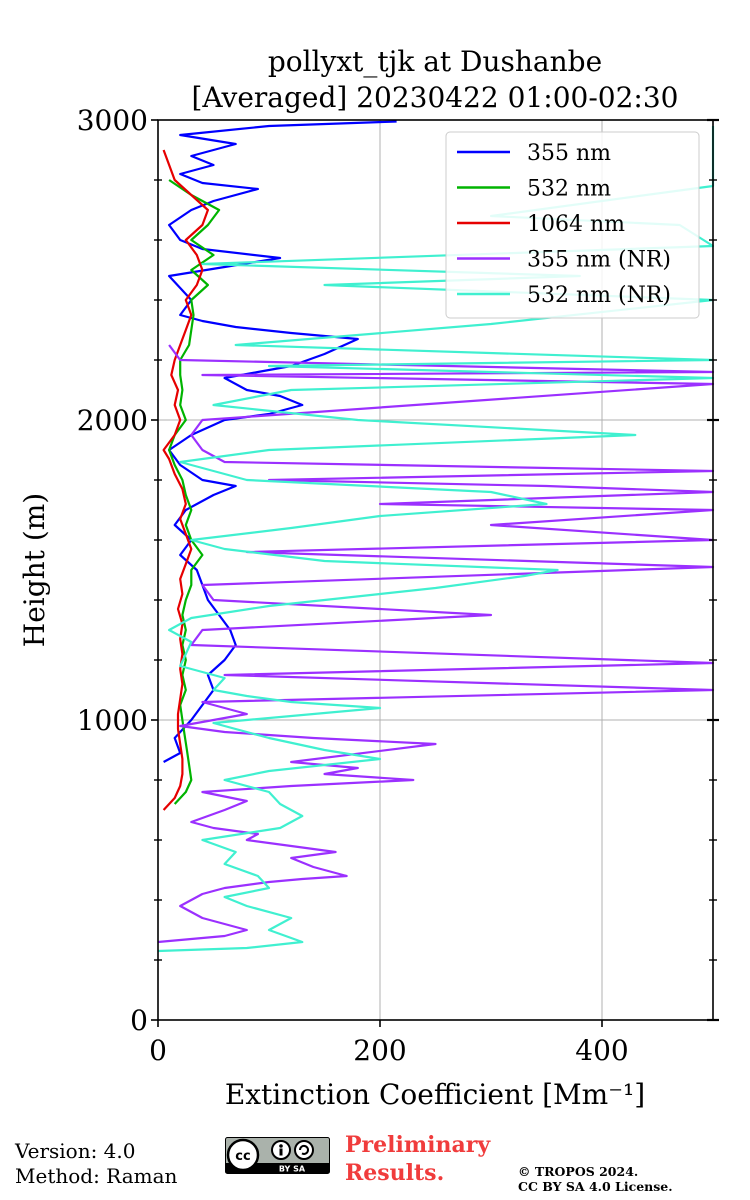  Describe the element at coordinates (292, 1169) in the screenshot. I see `cc-by-sa-text: BY SA` at that location.